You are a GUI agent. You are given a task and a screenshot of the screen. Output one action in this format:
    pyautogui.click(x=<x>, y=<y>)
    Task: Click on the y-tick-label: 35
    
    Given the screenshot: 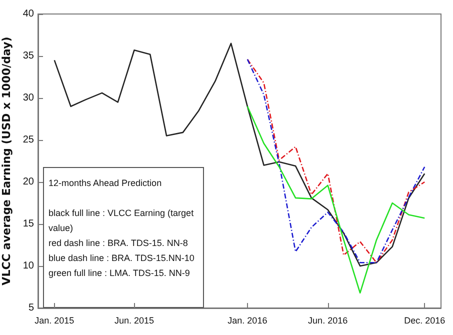 What is the action you would take?
    pyautogui.click(x=28, y=56)
    